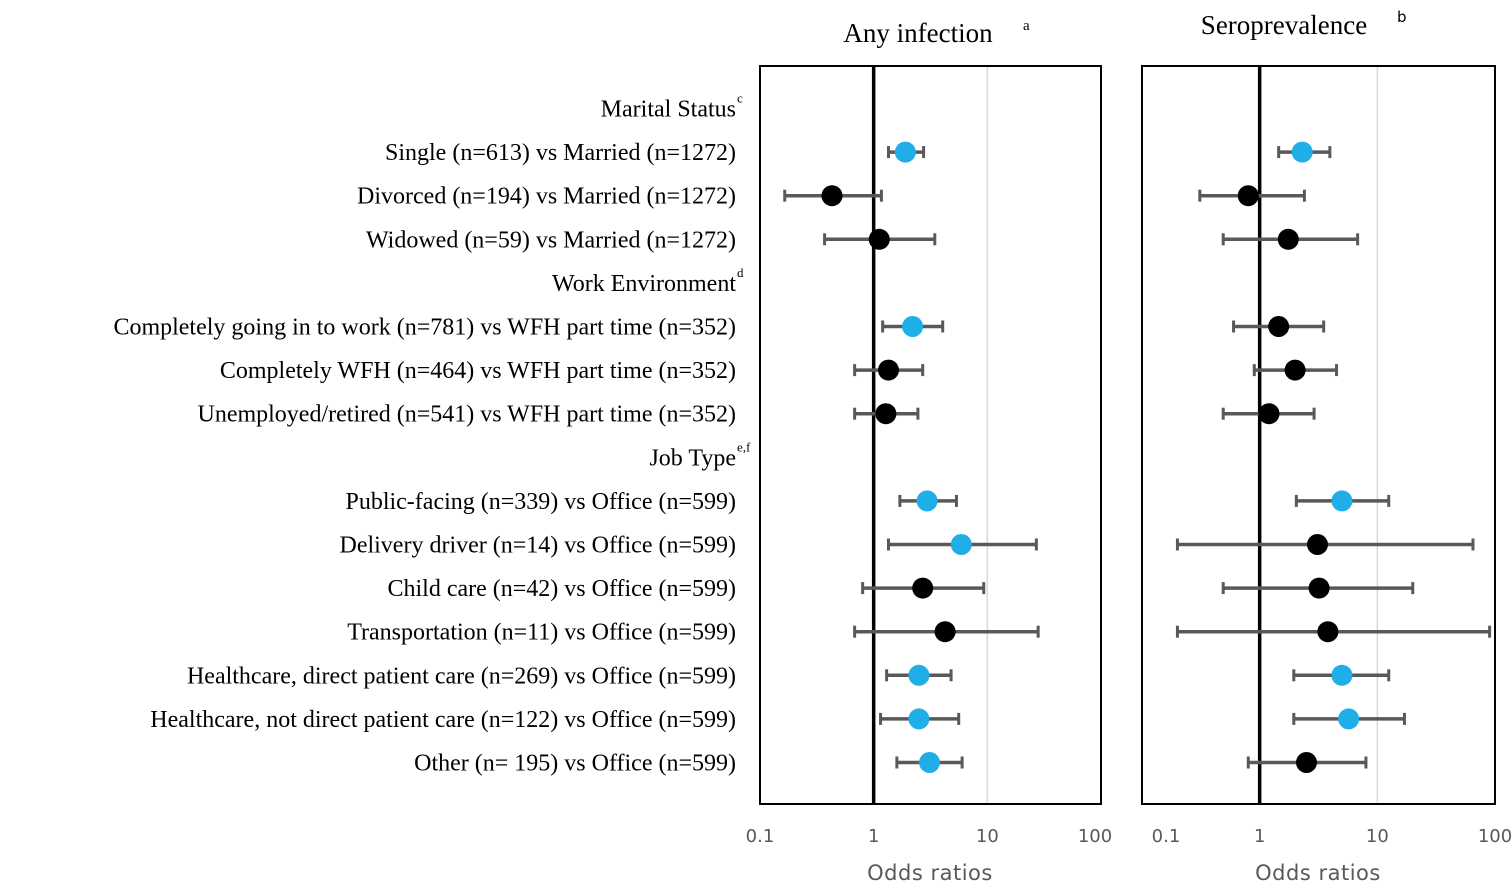  Describe the element at coordinates (546, 197) in the screenshot. I see `row-label: Divorced (n=194) vs Married (n=1272)` at that location.